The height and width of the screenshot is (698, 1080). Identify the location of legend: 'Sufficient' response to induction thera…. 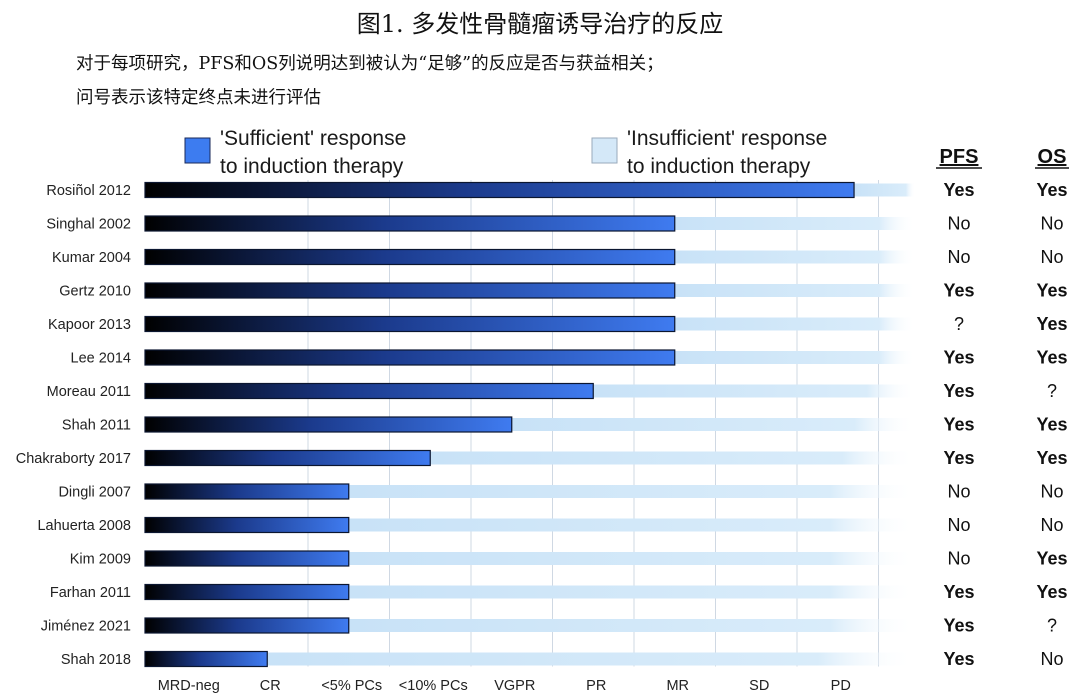
(505, 152).